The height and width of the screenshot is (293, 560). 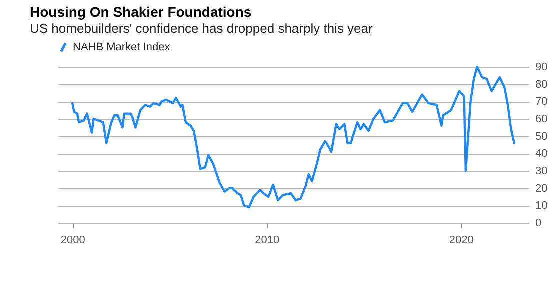 I want to click on x-tick-label: 2000, so click(x=73, y=240).